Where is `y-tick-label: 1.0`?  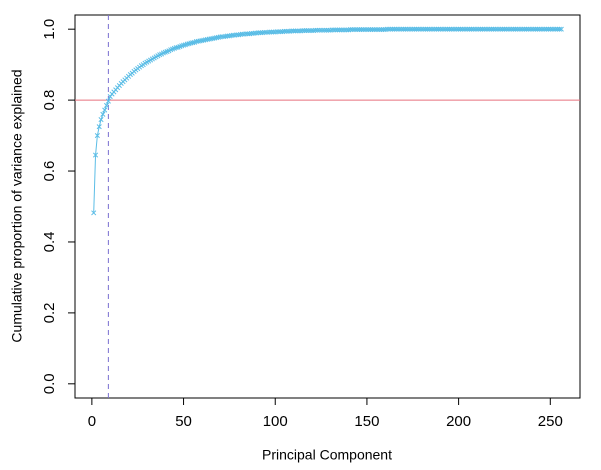 y-tick-label: 1.0 is located at coordinates (49, 29).